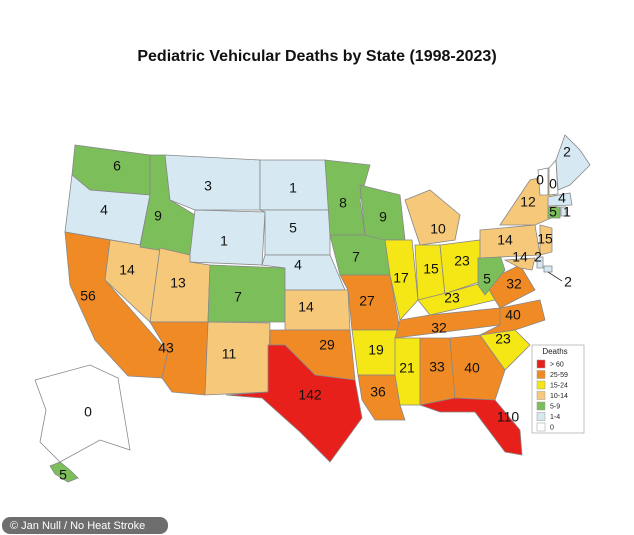 The height and width of the screenshot is (535, 634). I want to click on legend: Deaths > 60 25-59 15-24 10-14 5-9 1-4 0, so click(558, 389).